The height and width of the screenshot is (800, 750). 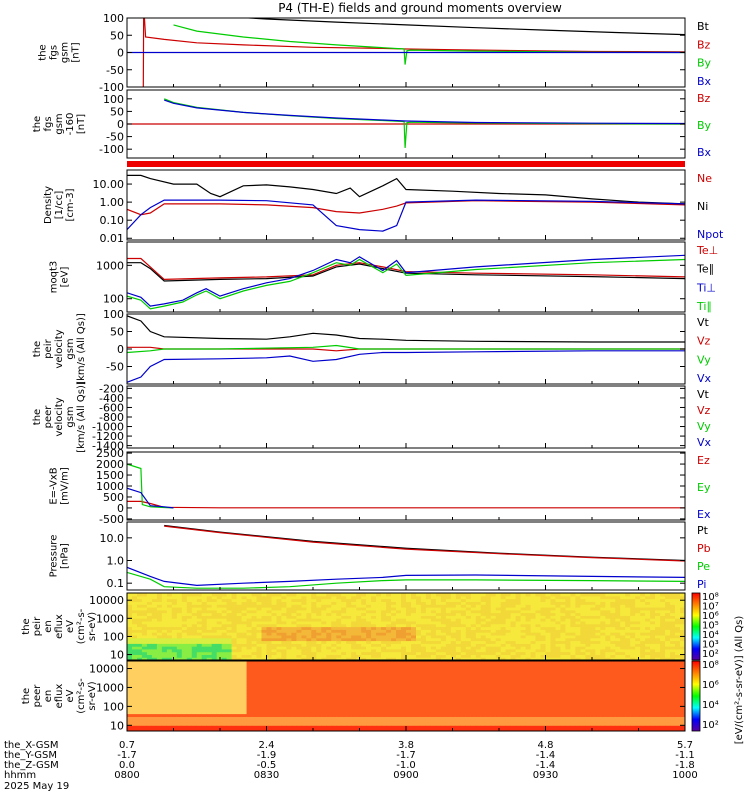 I want to click on y-tick-label: 100, so click(x=113, y=314).